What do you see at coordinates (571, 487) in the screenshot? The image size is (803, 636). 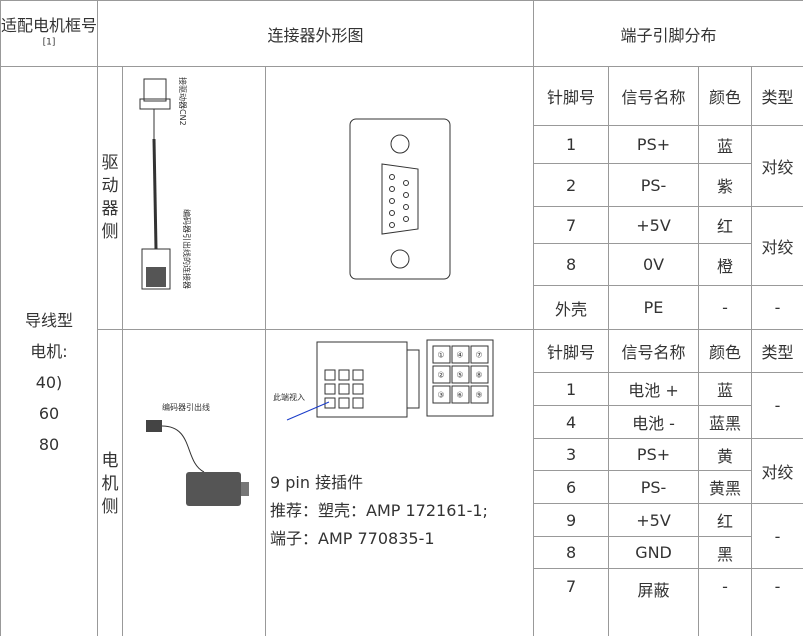 I see `cell: 6` at bounding box center [571, 487].